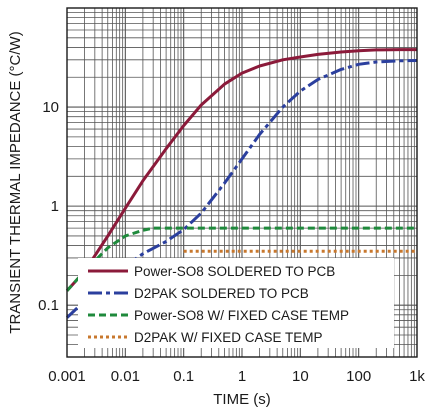  Describe the element at coordinates (241, 315) in the screenshot. I see `legend-label-2: Power-SO8 W/ FIXED CASE TEMP` at that location.